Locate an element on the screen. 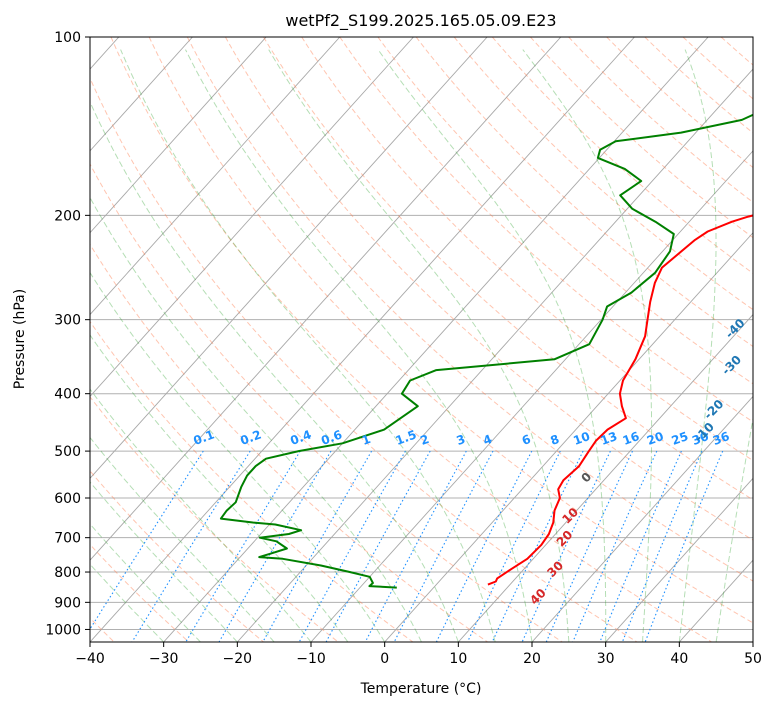 Image resolution: width=775 pixels, height=712 pixels. x-tick-label: 30 is located at coordinates (606, 659).